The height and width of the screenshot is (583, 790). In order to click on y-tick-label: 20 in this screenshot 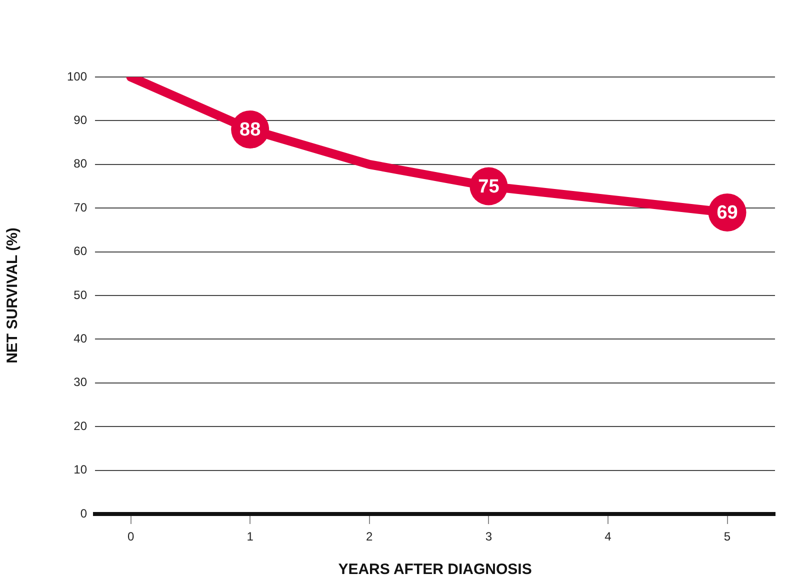, I will do `click(81, 425)`.